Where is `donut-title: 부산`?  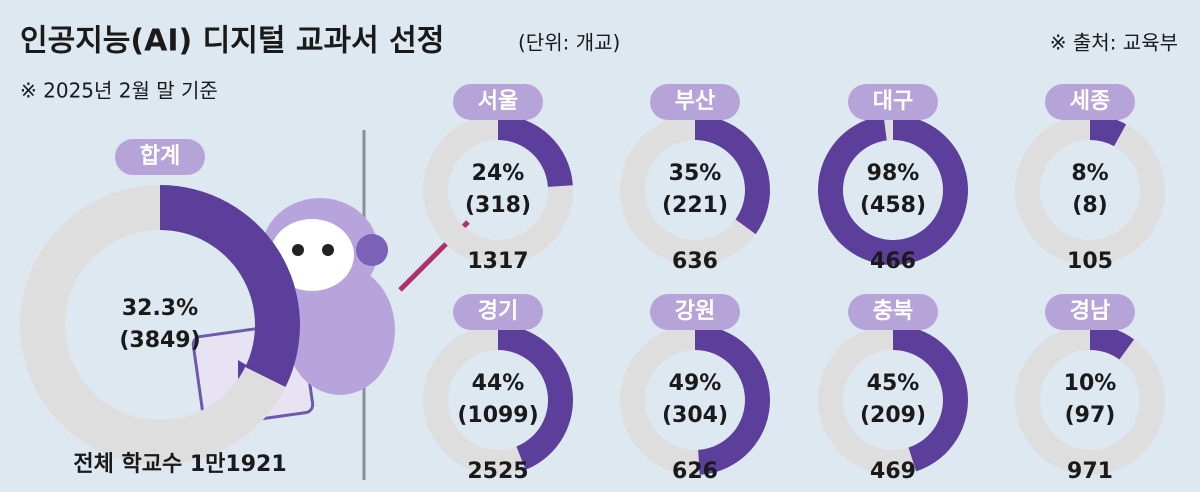 donut-title: 부산 is located at coordinates (695, 101).